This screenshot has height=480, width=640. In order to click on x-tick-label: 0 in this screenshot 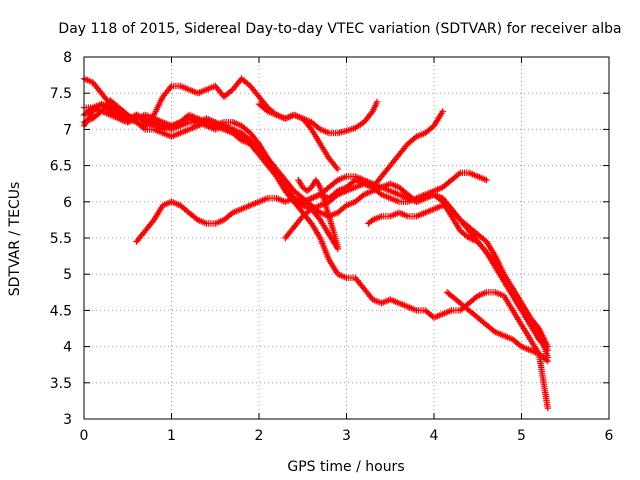, I will do `click(84, 436)`.